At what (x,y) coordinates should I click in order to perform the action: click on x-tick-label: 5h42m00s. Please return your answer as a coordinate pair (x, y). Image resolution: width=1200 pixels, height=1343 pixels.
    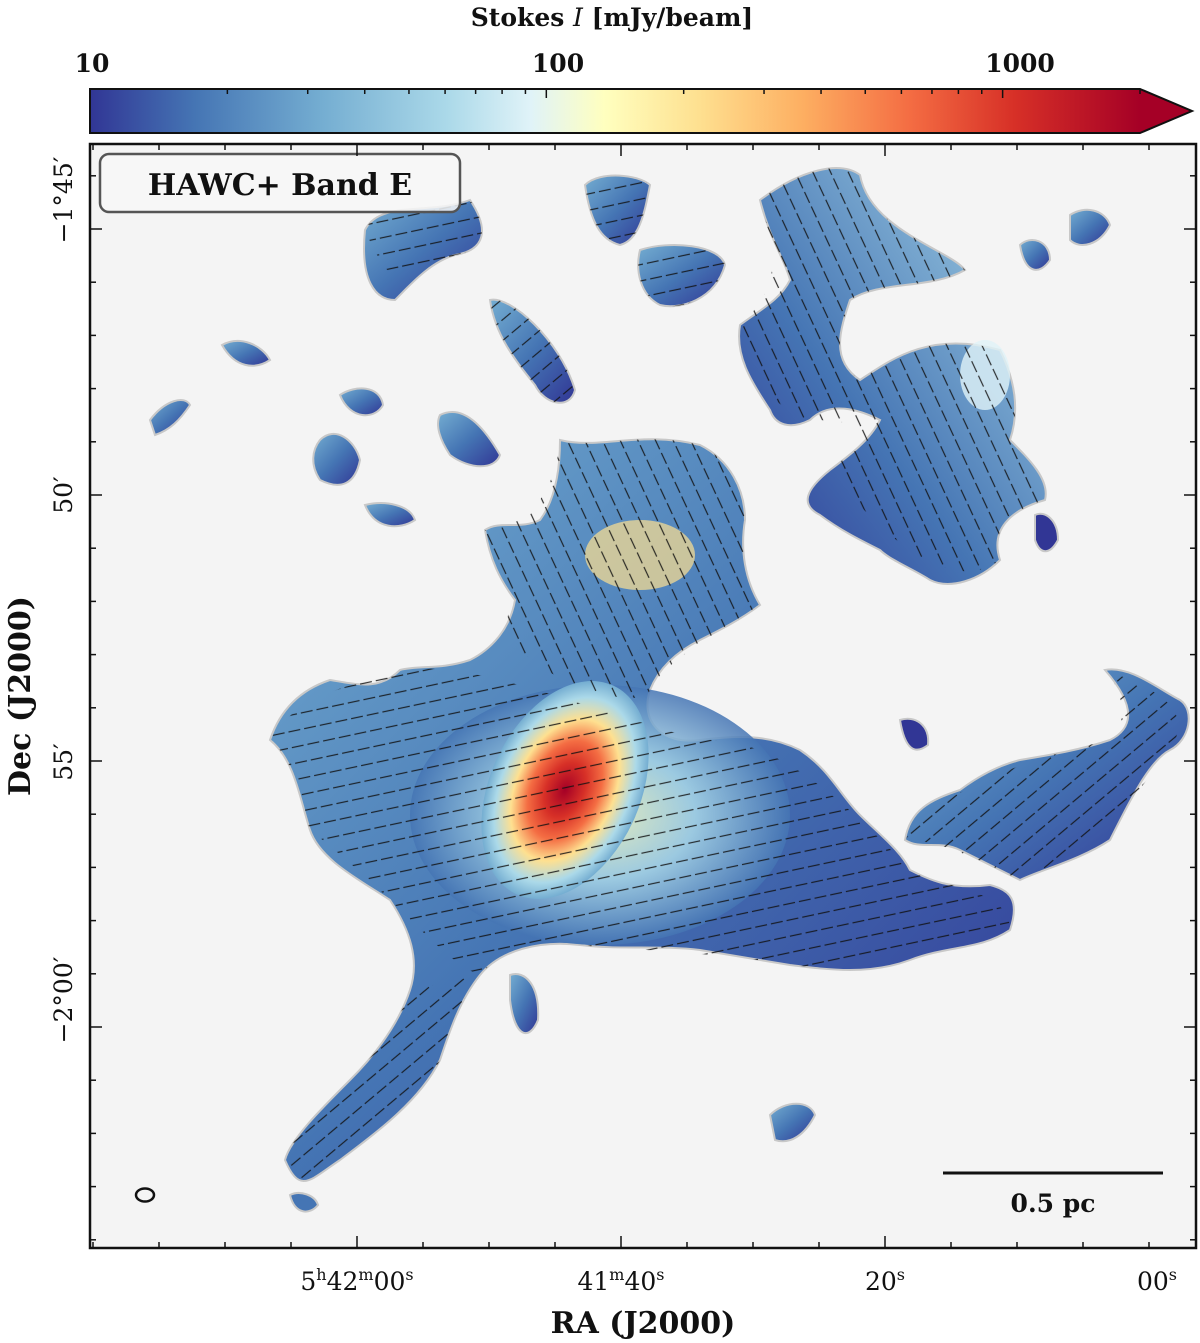
    Looking at the image, I should click on (356, 1280).